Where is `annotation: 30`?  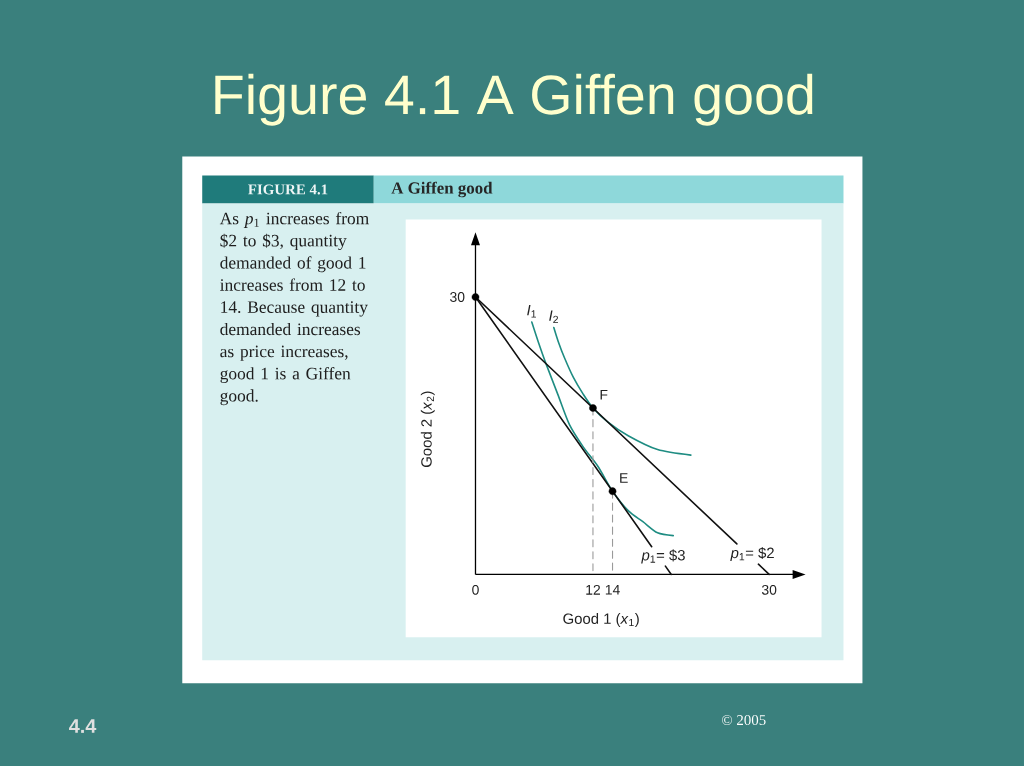 annotation: 30 is located at coordinates (457, 297).